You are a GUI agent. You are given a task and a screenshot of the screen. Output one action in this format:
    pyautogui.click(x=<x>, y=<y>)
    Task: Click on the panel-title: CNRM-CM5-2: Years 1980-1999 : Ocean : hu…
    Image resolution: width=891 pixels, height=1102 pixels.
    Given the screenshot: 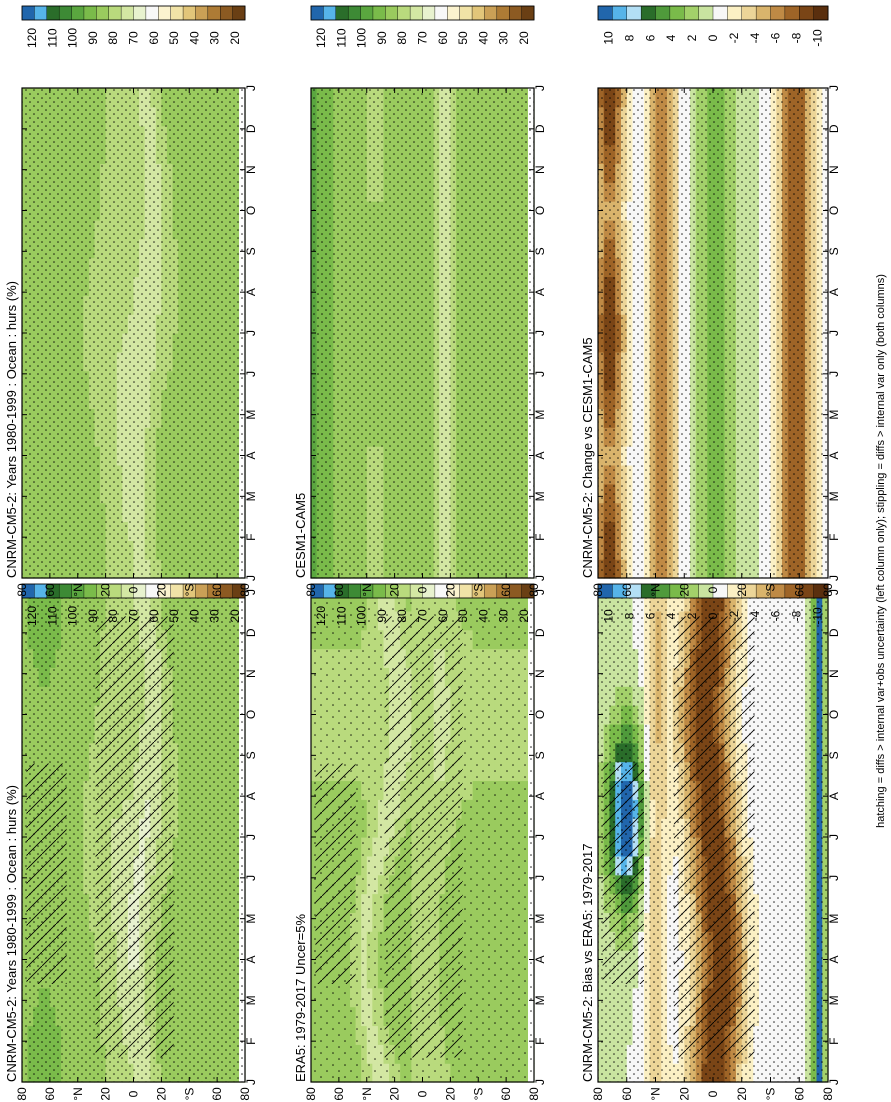 What is the action you would take?
    pyautogui.click(x=11, y=933)
    